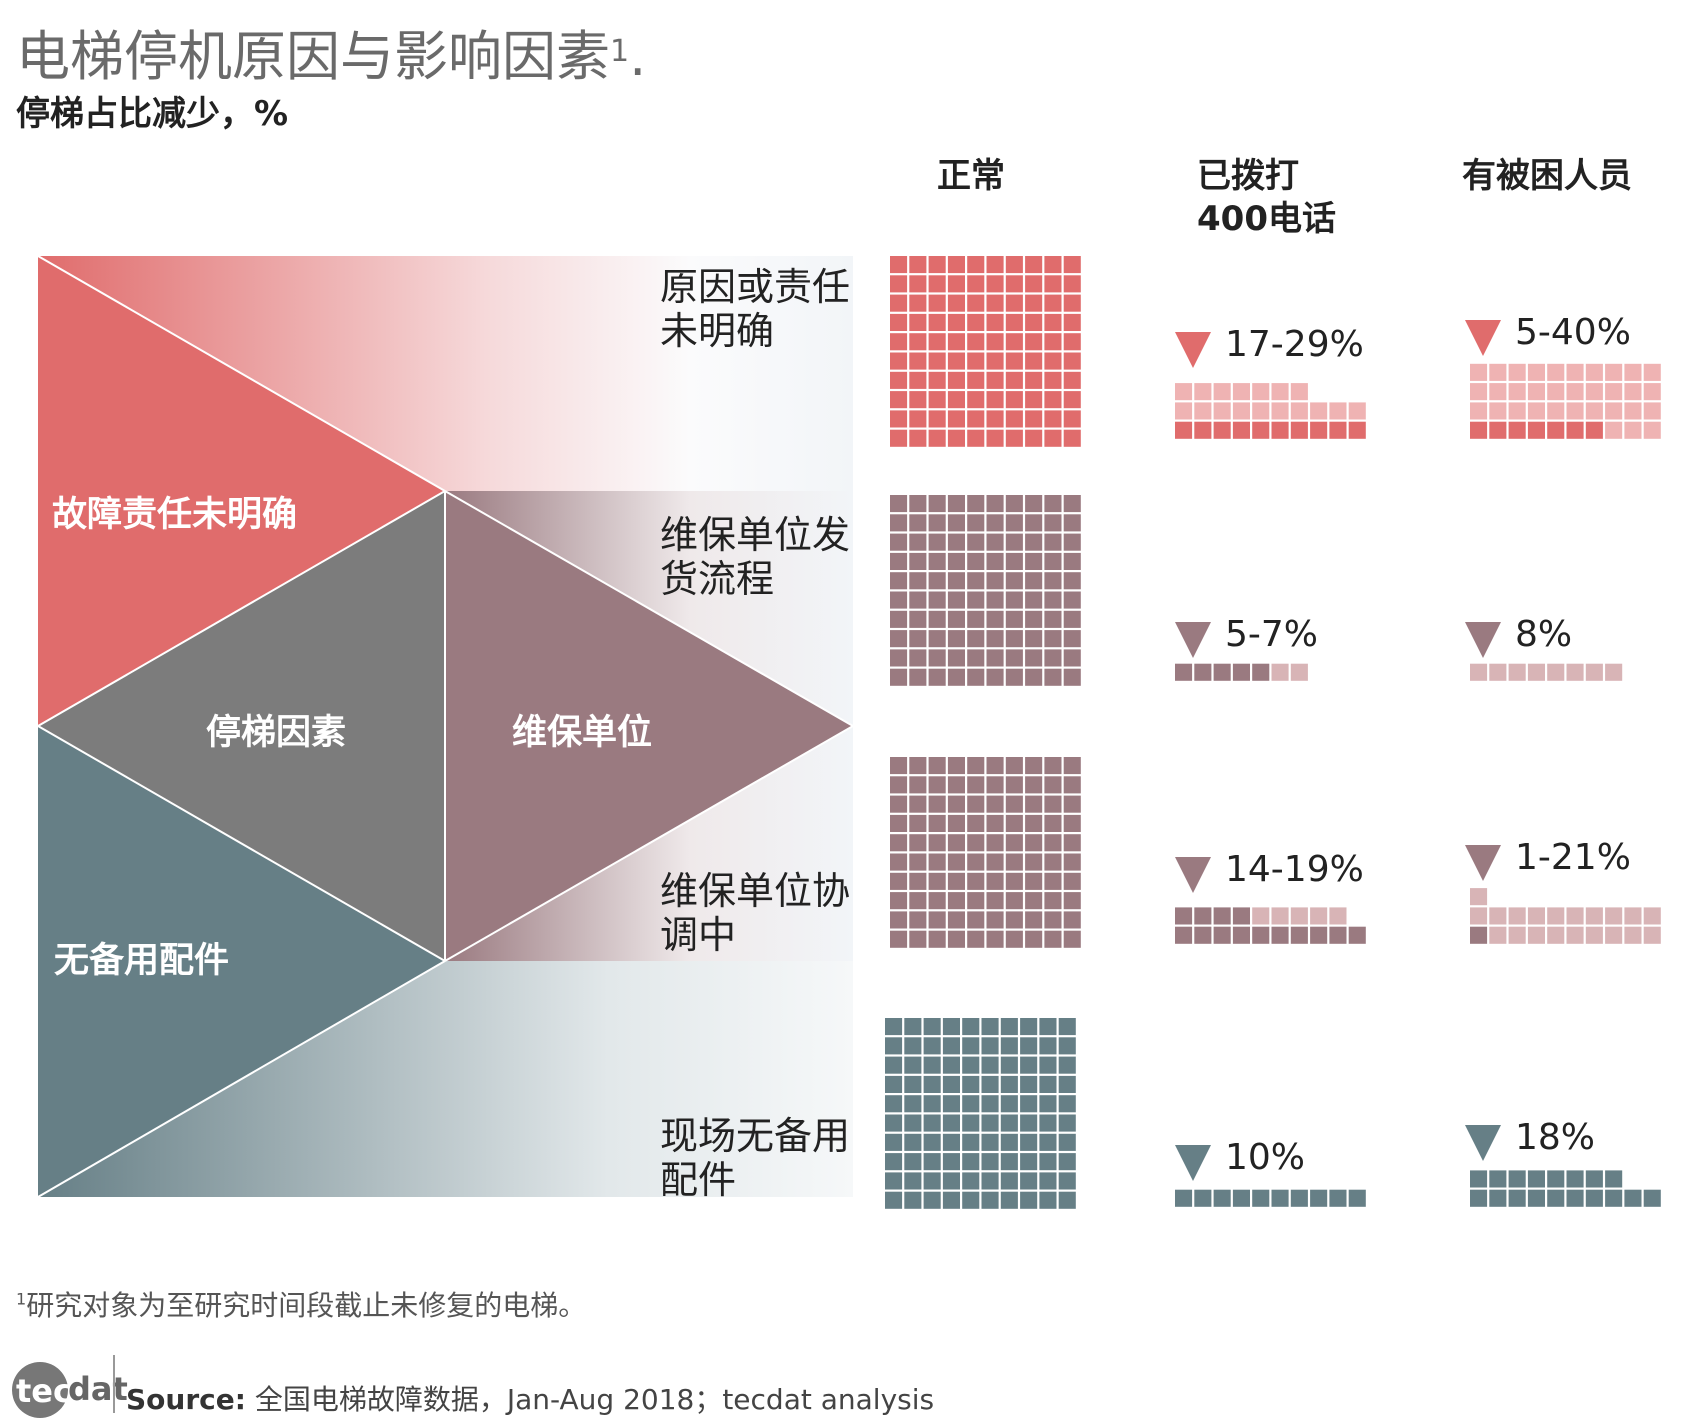  What do you see at coordinates (755, 1158) in the screenshot?
I see `row-label-no-spare-parts: 现场无备用 配件` at bounding box center [755, 1158].